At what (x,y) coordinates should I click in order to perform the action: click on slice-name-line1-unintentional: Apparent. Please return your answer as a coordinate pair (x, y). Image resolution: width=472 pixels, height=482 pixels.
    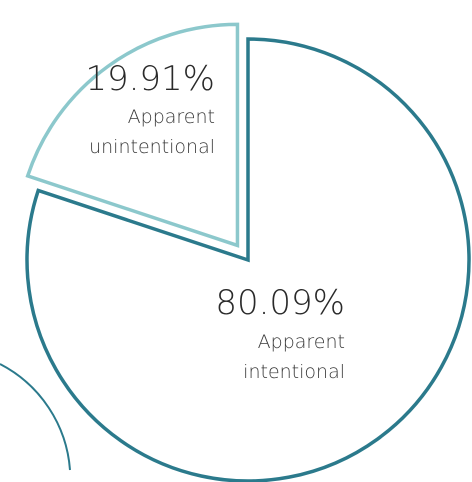
    Looking at the image, I should click on (171, 117).